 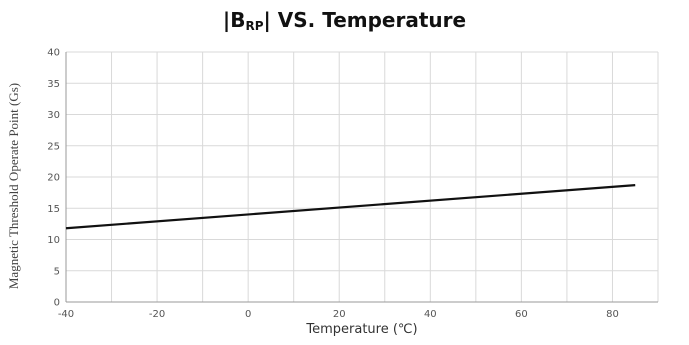 I want to click on series-line, so click(x=350, y=207).